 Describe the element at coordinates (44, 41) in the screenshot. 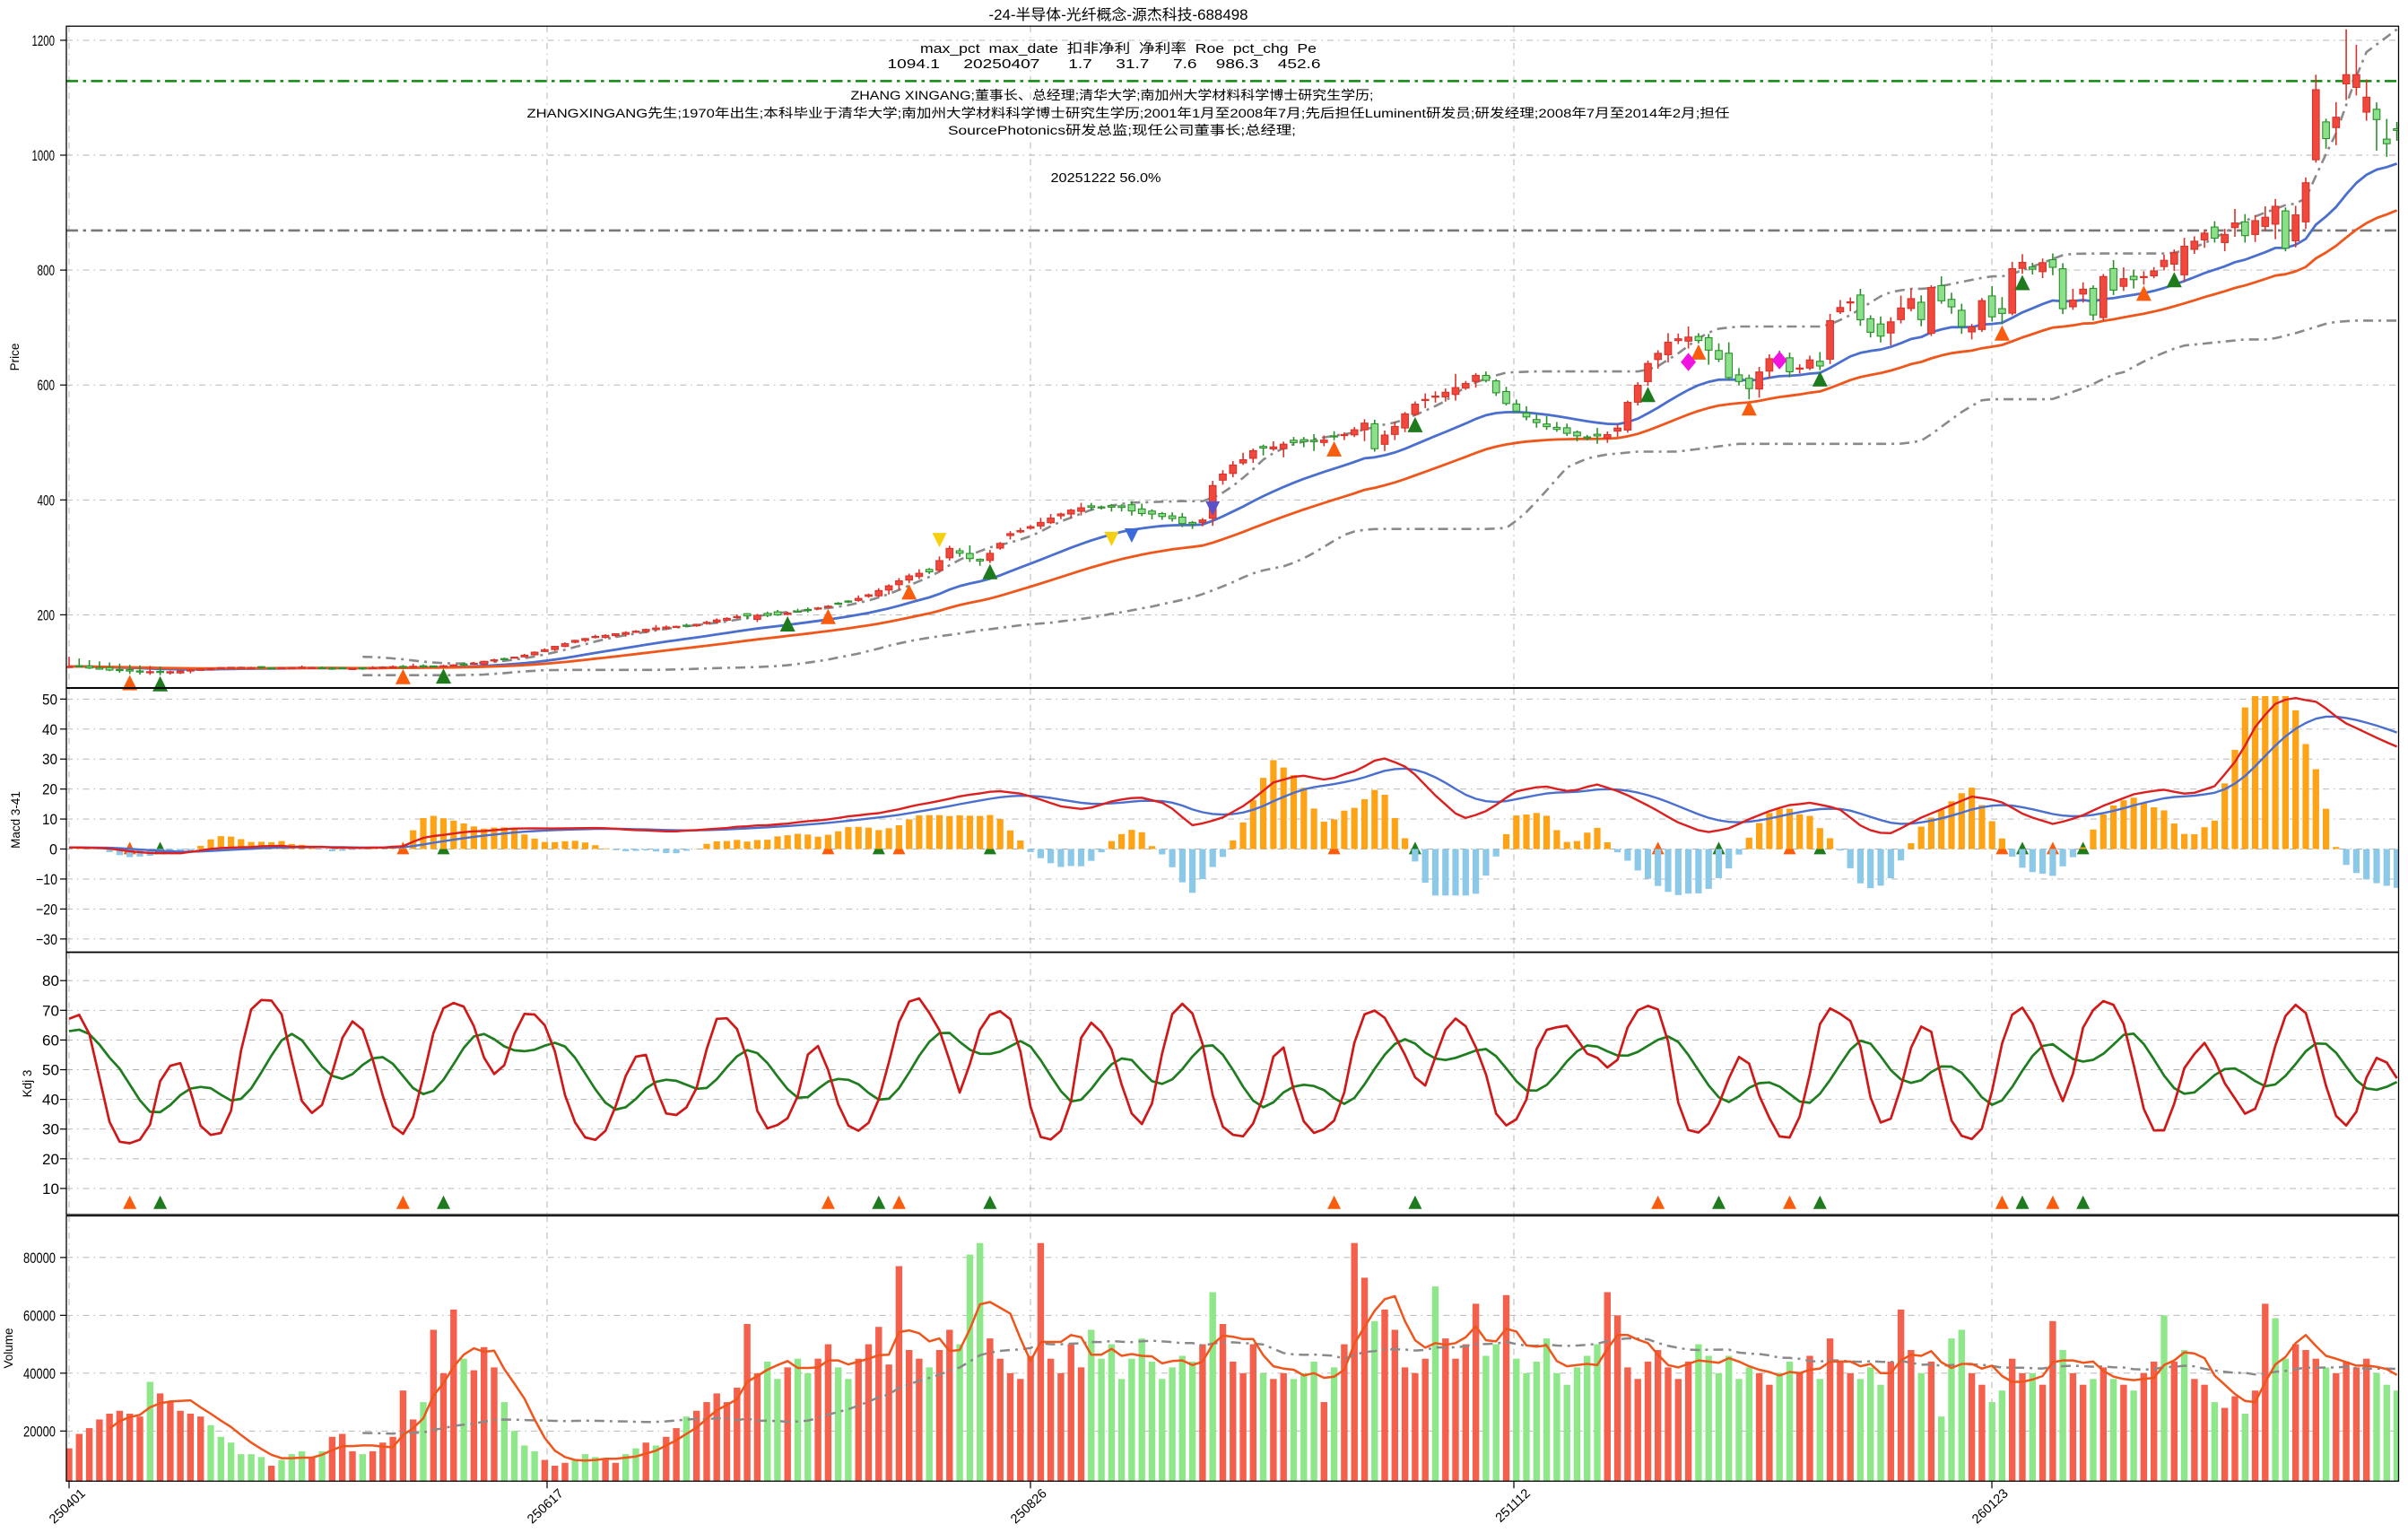

I see `svg-text: 1200` at that location.